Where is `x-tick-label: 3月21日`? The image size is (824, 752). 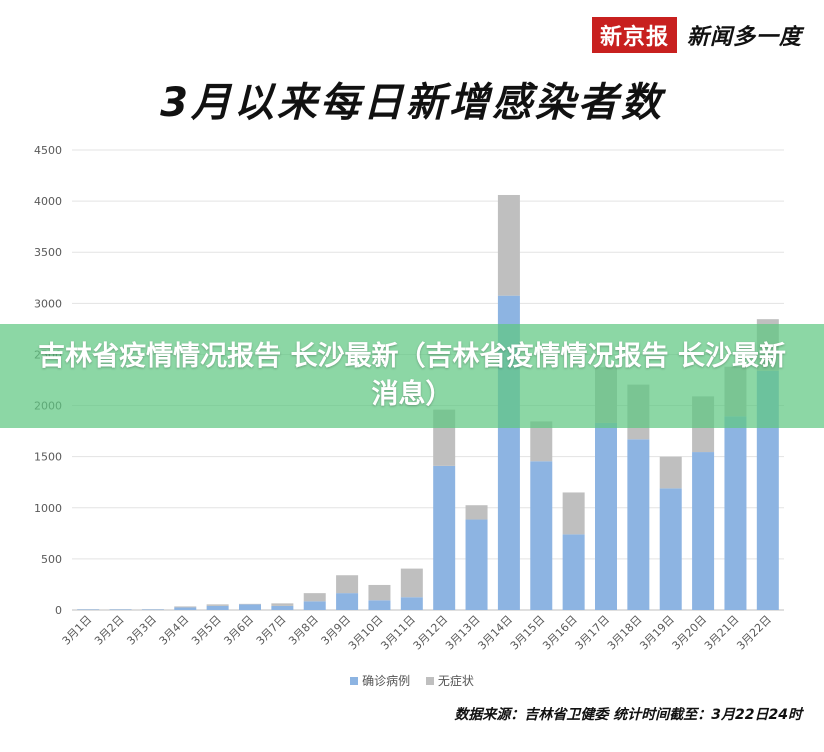
x-tick-label: 3月21日 is located at coordinates (722, 633).